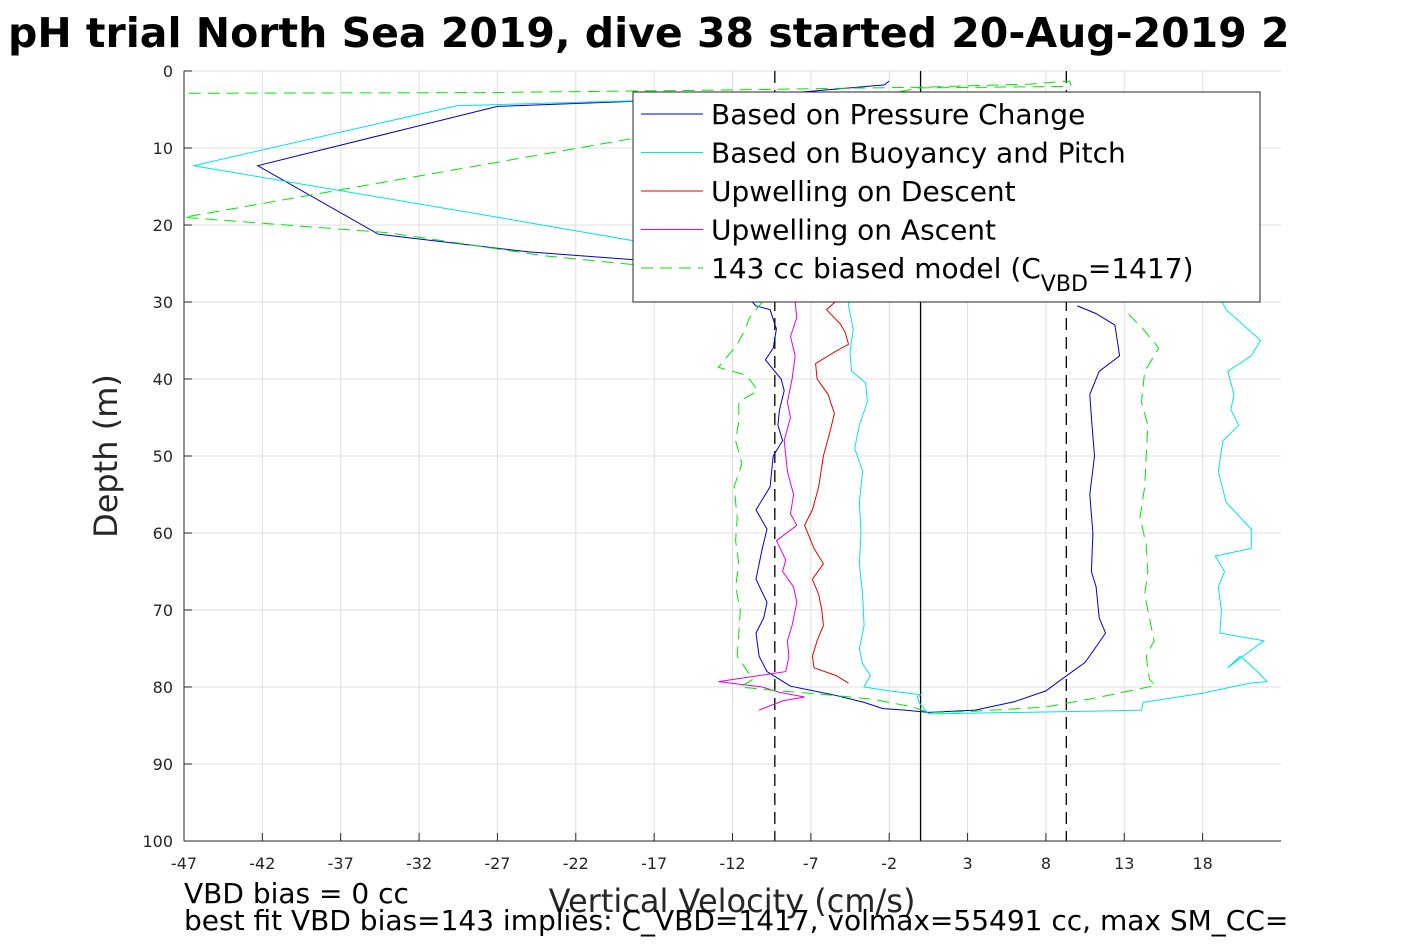 The height and width of the screenshot is (945, 1417). I want to click on x-tick-label: -37, so click(341, 863).